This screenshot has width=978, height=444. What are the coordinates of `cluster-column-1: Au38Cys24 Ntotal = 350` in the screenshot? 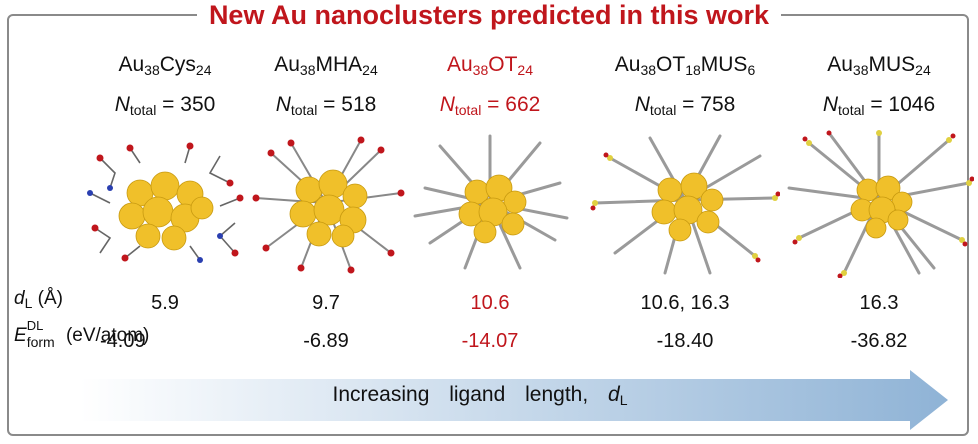 It's located at (165, 85).